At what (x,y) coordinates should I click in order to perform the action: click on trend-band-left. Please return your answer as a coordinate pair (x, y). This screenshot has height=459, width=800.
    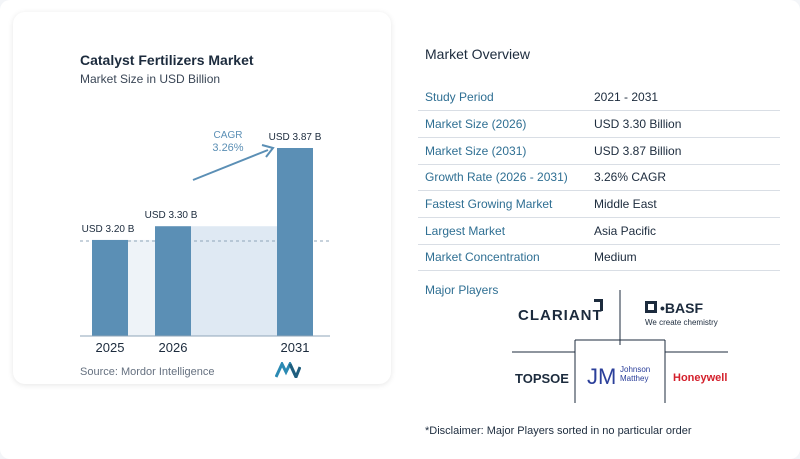
    Looking at the image, I should click on (141, 287).